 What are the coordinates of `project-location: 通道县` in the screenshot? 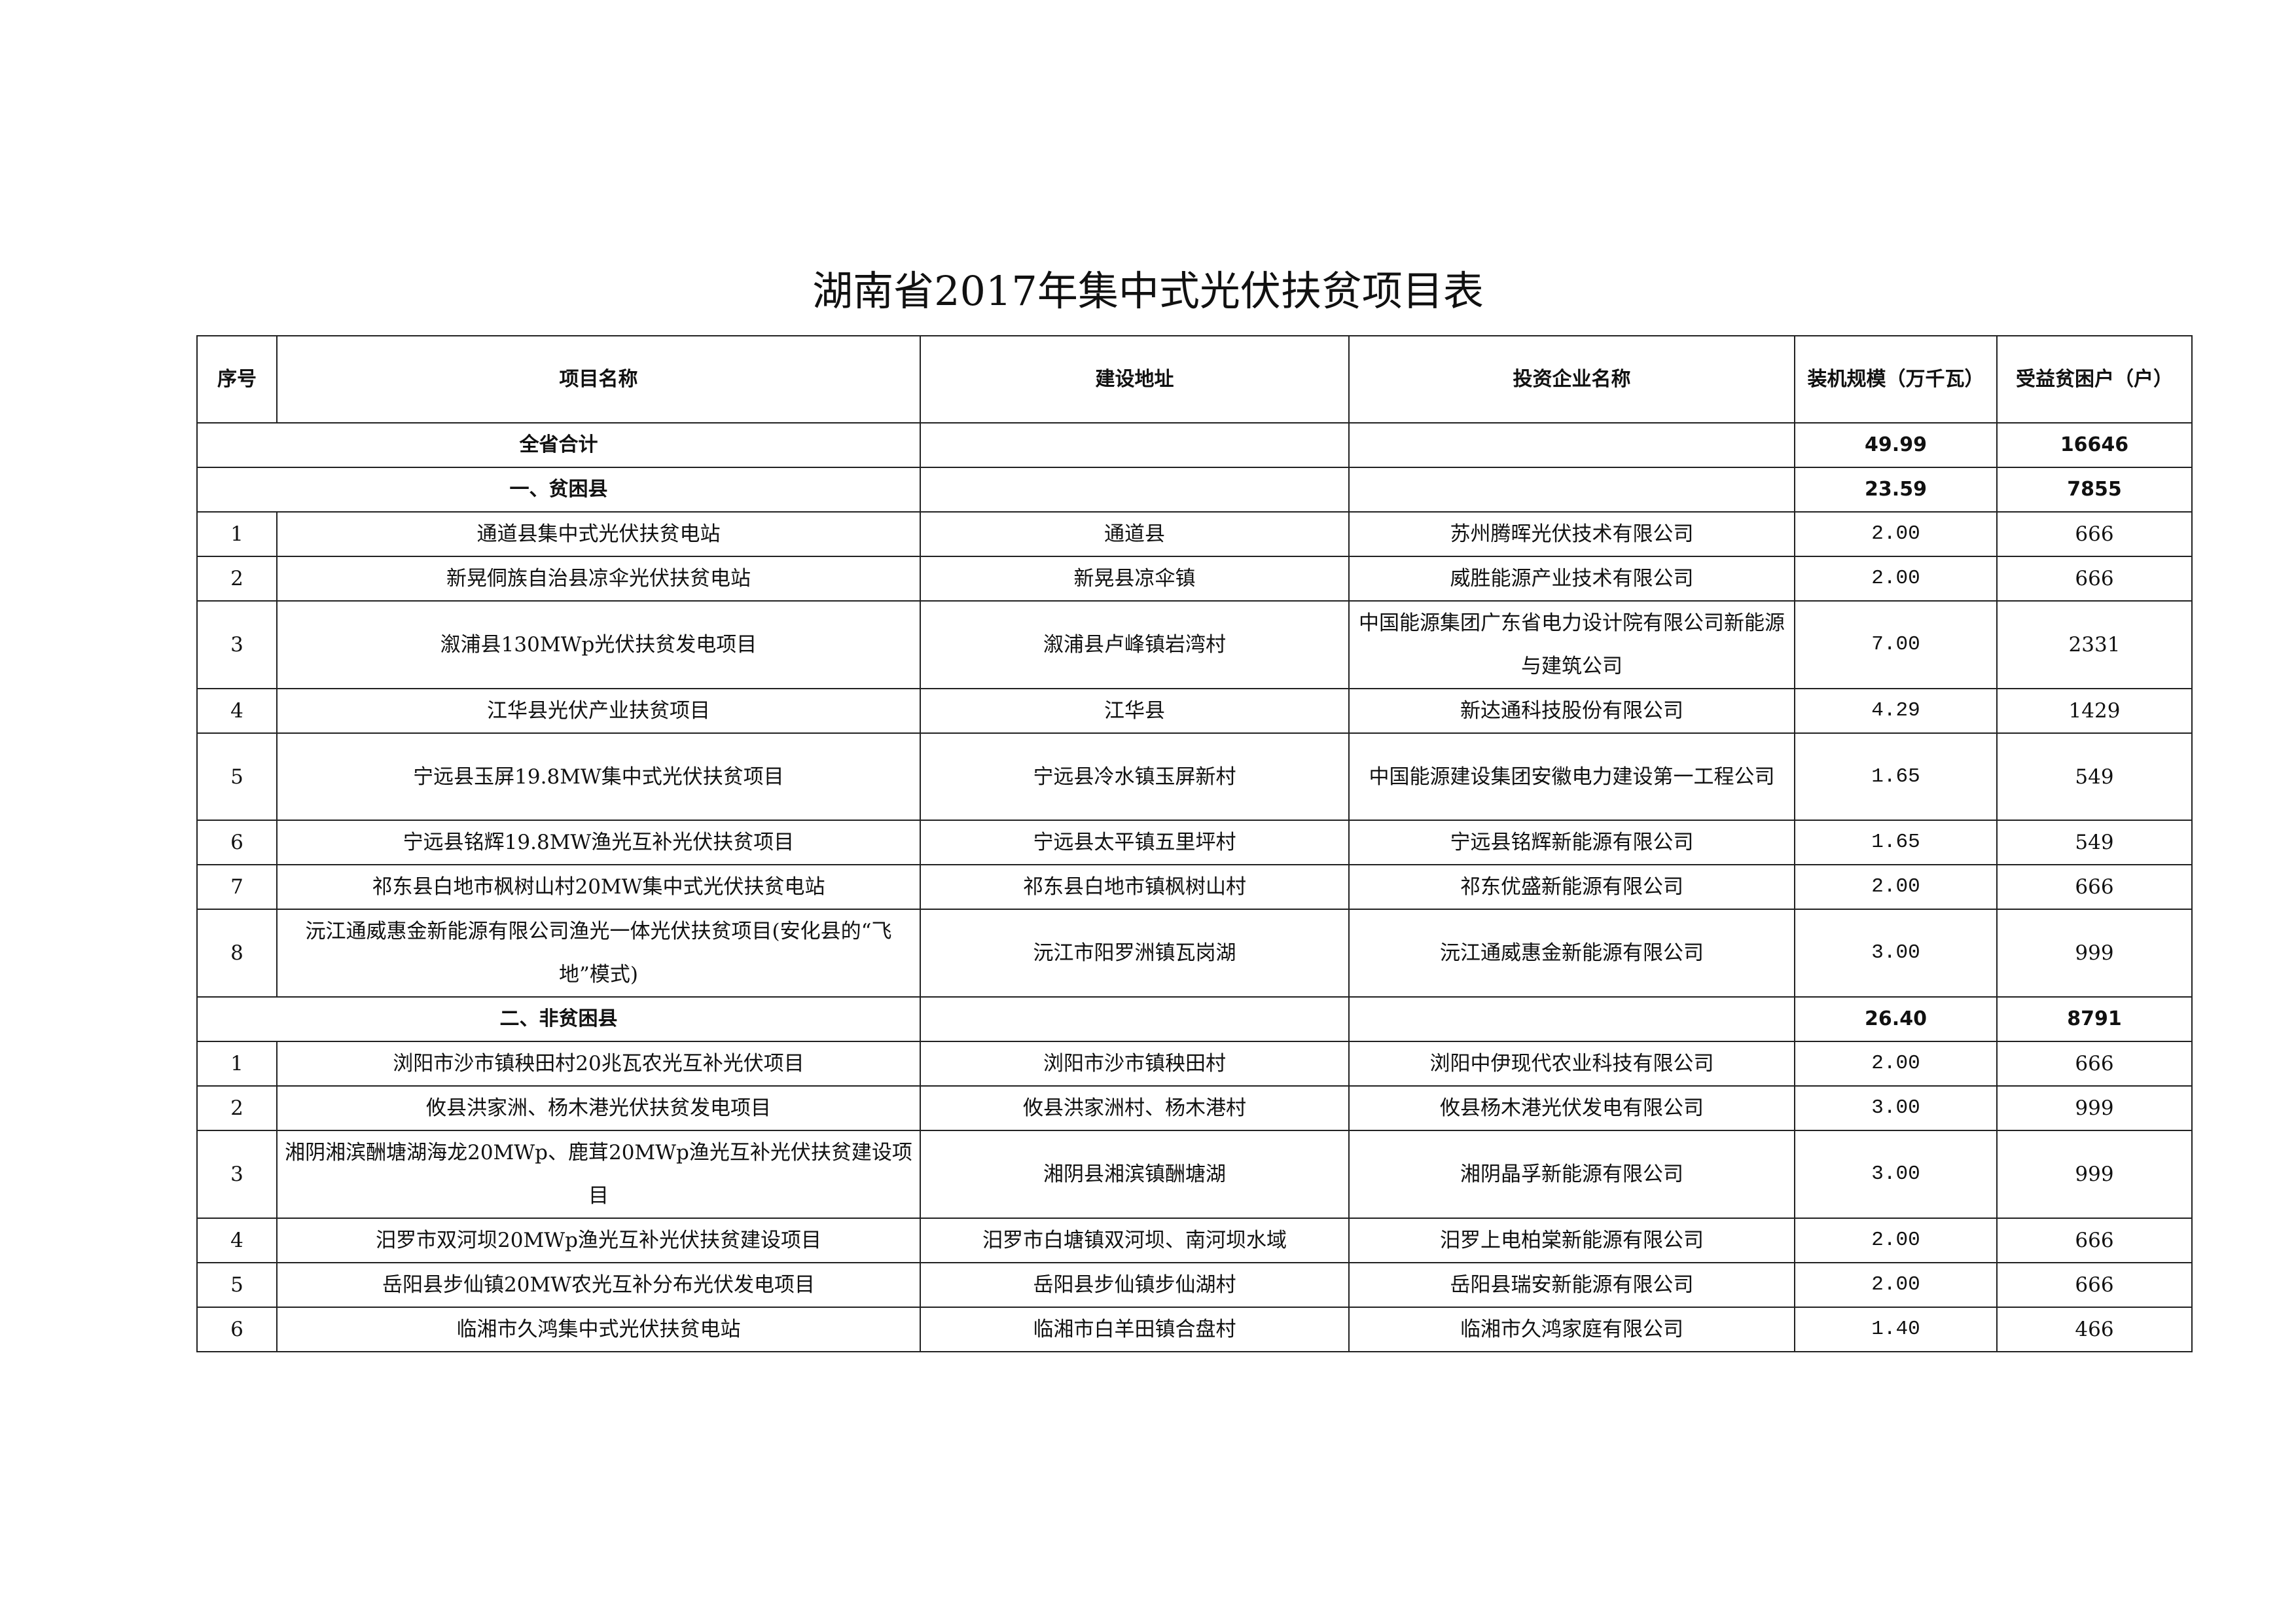 It's located at (1135, 534).